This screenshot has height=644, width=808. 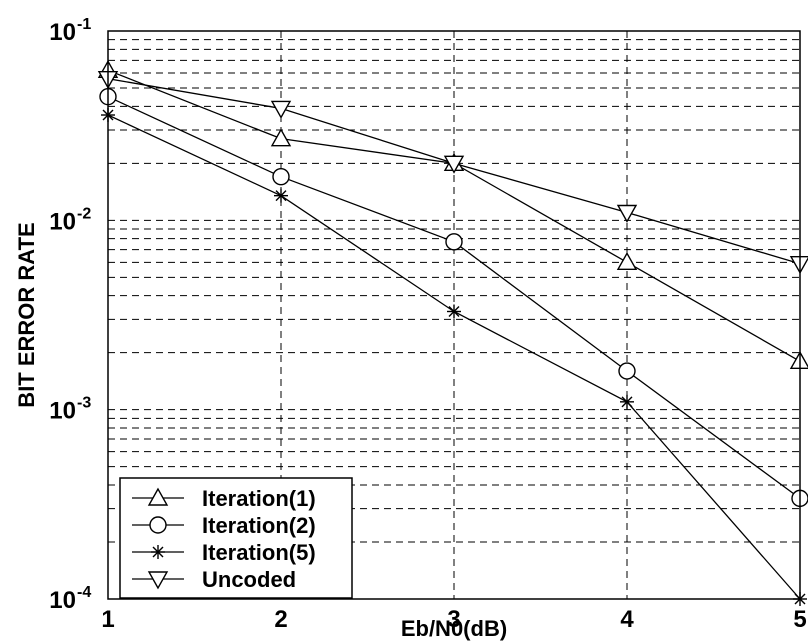 I want to click on x-tick-label: 3, so click(x=453, y=619).